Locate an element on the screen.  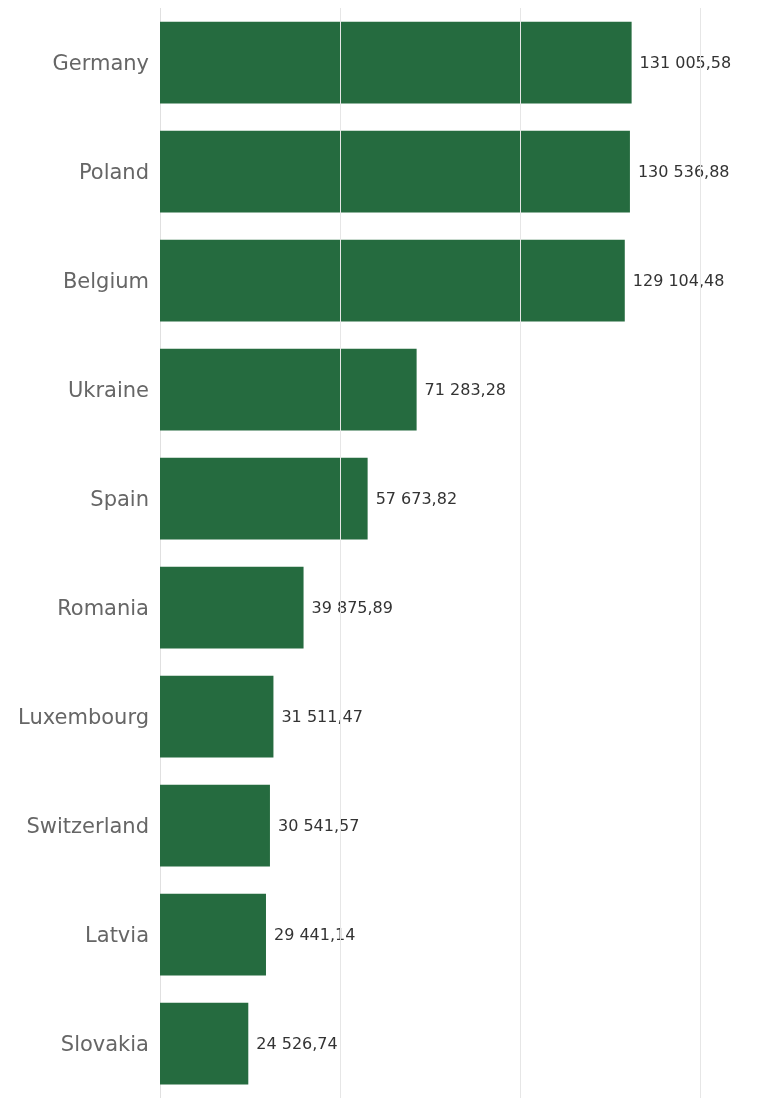
data-label: 31 511,47 is located at coordinates (322, 716).